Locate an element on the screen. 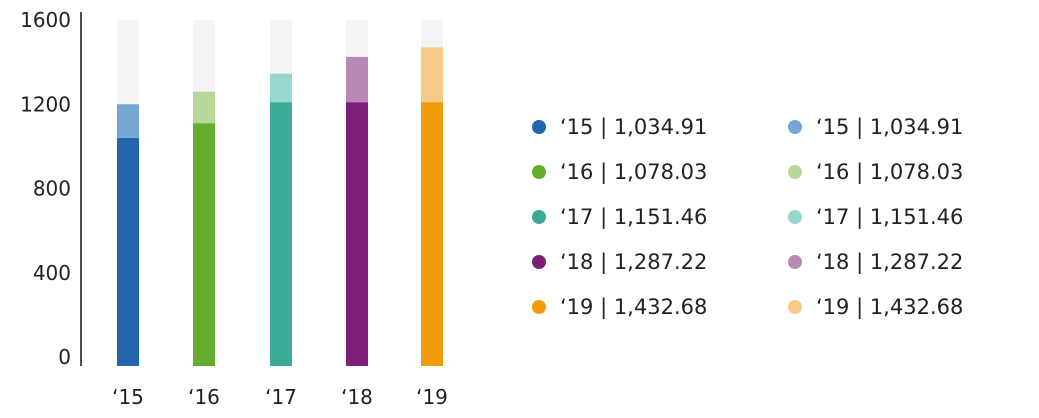 This screenshot has width=1039, height=418. x-tick-label: ‘15 is located at coordinates (128, 397).